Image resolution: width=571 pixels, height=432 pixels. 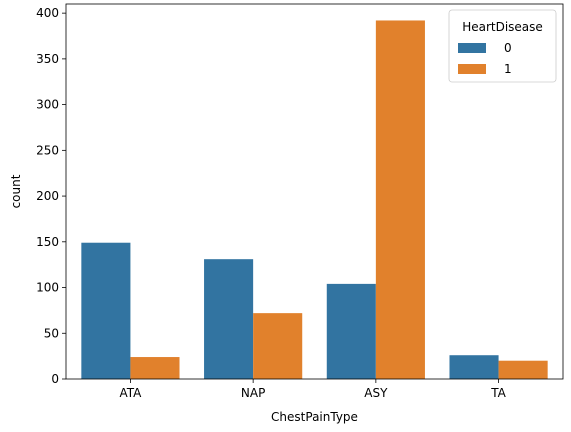 What do you see at coordinates (502, 27) in the screenshot?
I see `legend-title: HeartDisease` at bounding box center [502, 27].